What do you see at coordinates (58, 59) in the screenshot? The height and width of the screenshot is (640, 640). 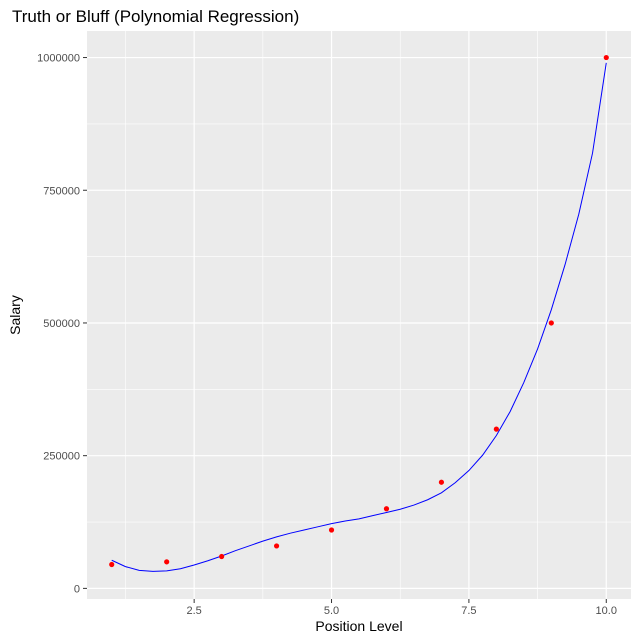 I see `y-tick-label: 1000000` at bounding box center [58, 59].